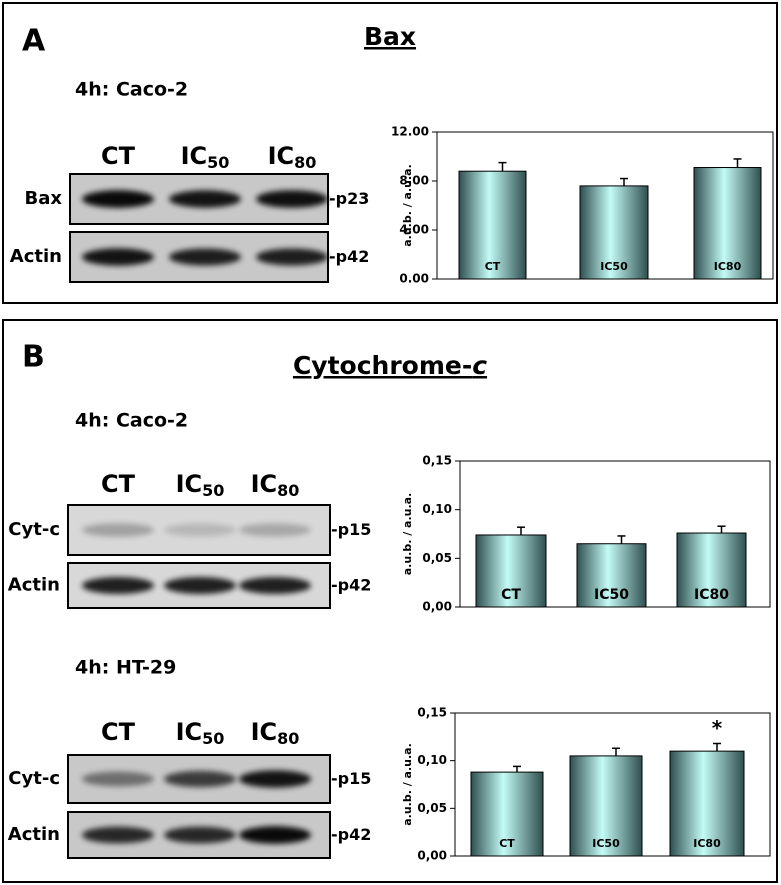 This screenshot has height=885, width=781. I want to click on title-text: Cytochrome-, so click(382, 365).